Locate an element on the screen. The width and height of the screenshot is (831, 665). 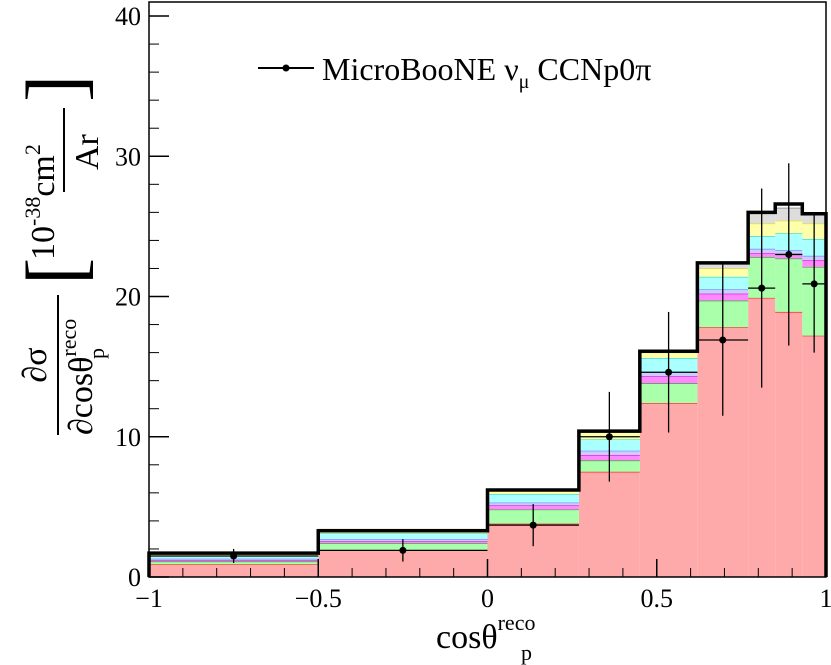
stack-bar-s0-b3 is located at coordinates (609, 524).